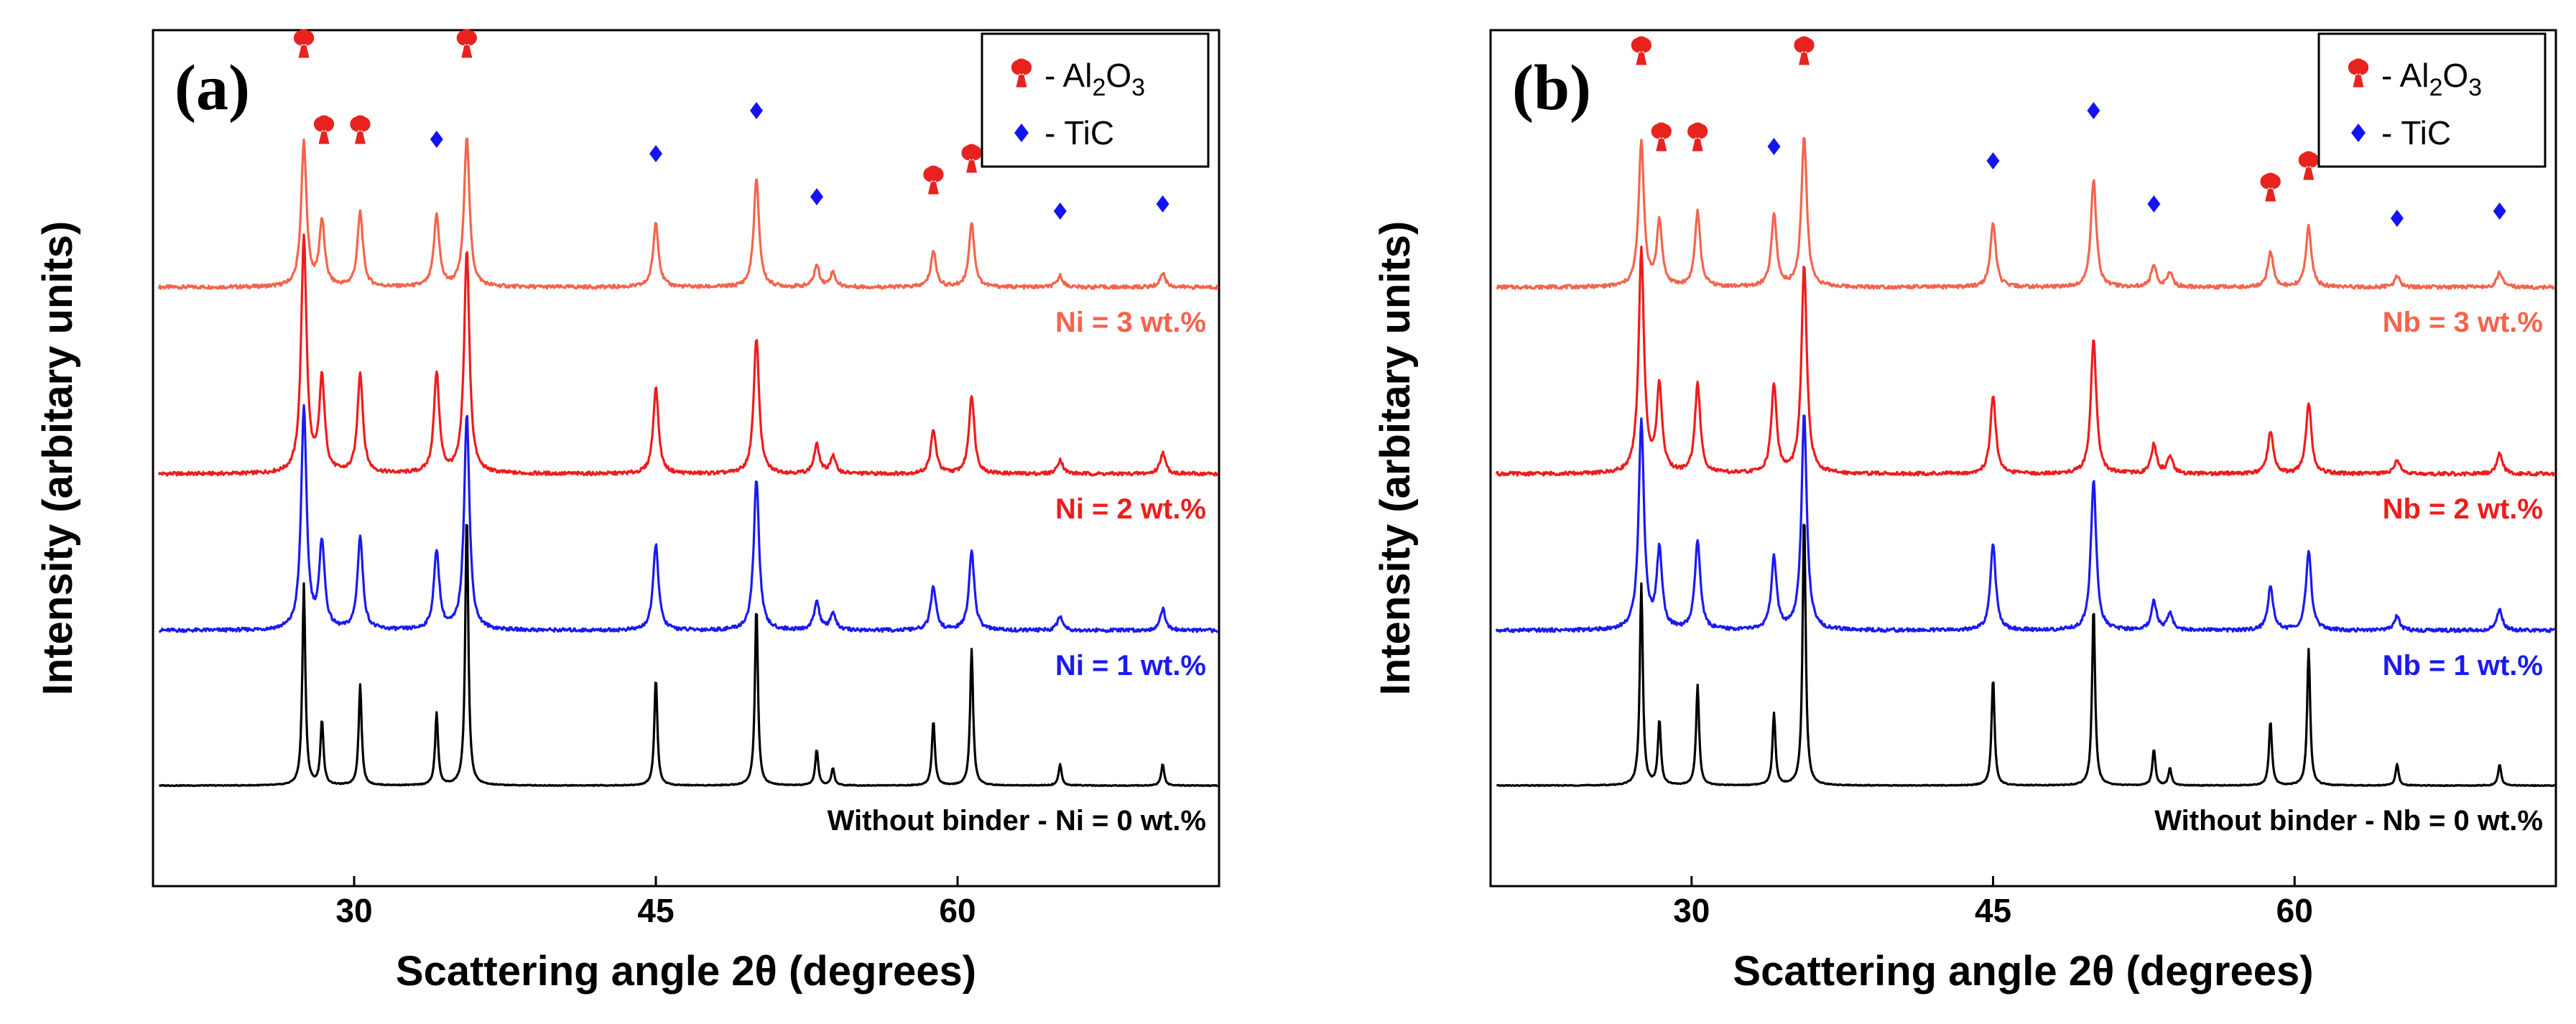 The image size is (2576, 1024). Describe the element at coordinates (688, 213) in the screenshot. I see `series-ni-3-wt` at that location.